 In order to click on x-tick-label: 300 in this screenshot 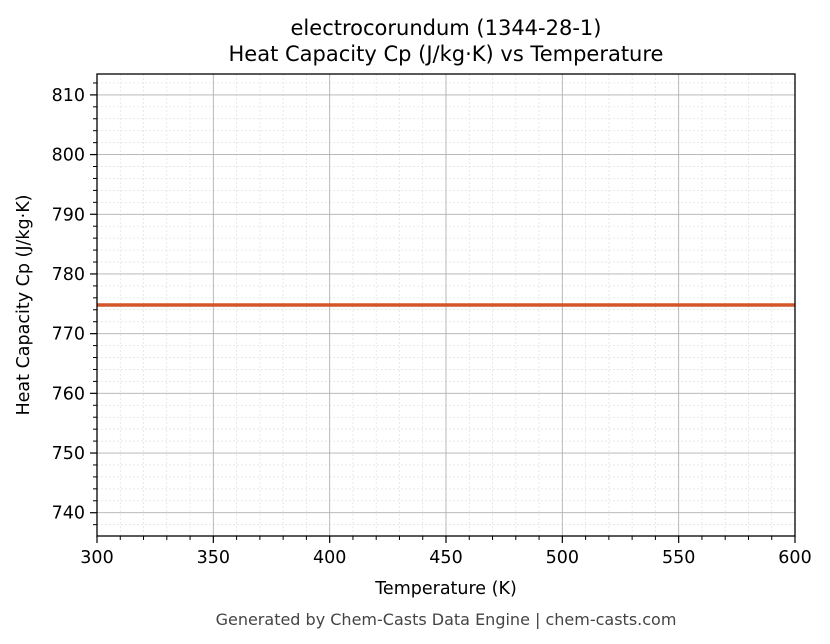, I will do `click(96, 558)`.